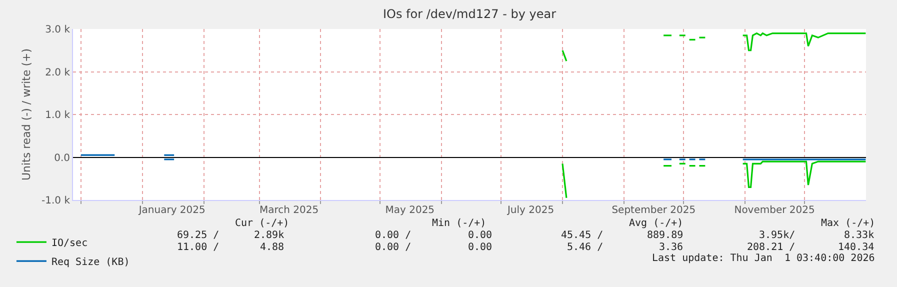 Image resolution: width=897 pixels, height=287 pixels. Describe the element at coordinates (172, 210) in the screenshot. I see `x-tick-label: January 2025` at that location.